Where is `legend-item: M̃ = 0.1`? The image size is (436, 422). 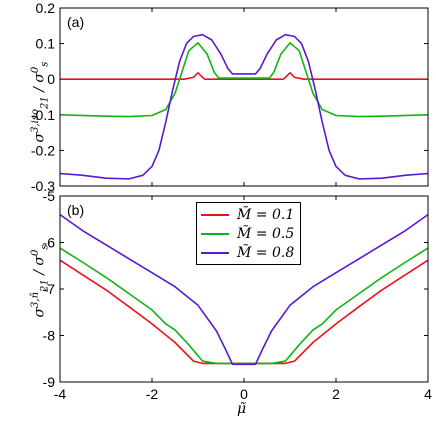
legend-item: M̃ = 0.1 is located at coordinates (247, 214).